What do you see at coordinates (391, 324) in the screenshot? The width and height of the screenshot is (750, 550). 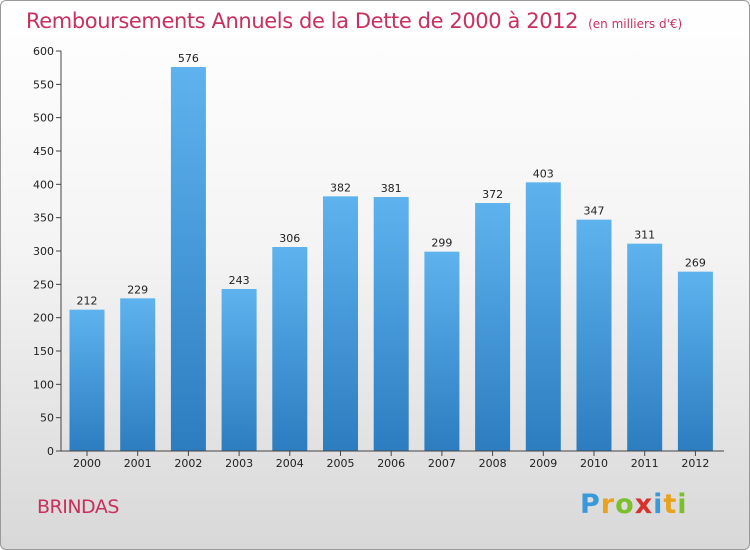 I see `bar-2006` at bounding box center [391, 324].